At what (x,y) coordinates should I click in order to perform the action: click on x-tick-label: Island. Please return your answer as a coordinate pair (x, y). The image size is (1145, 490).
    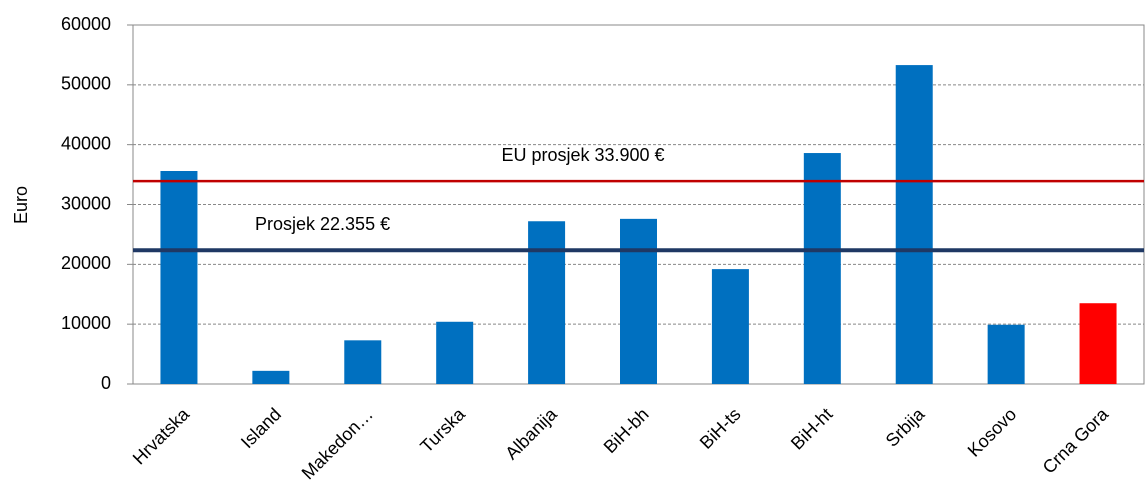
    Looking at the image, I should click on (261, 428).